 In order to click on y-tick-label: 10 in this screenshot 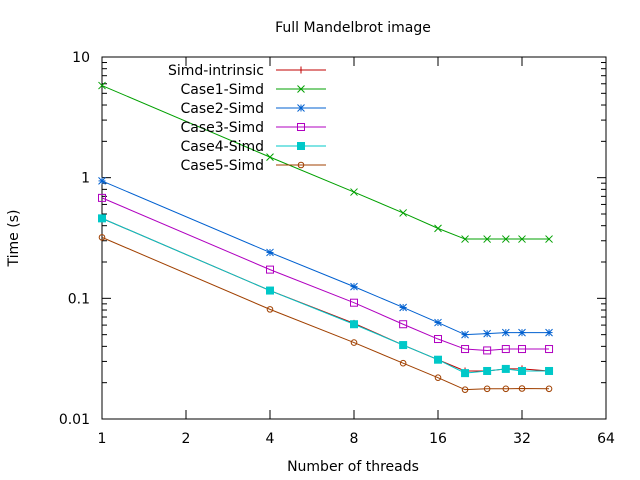, I will do `click(81, 58)`.